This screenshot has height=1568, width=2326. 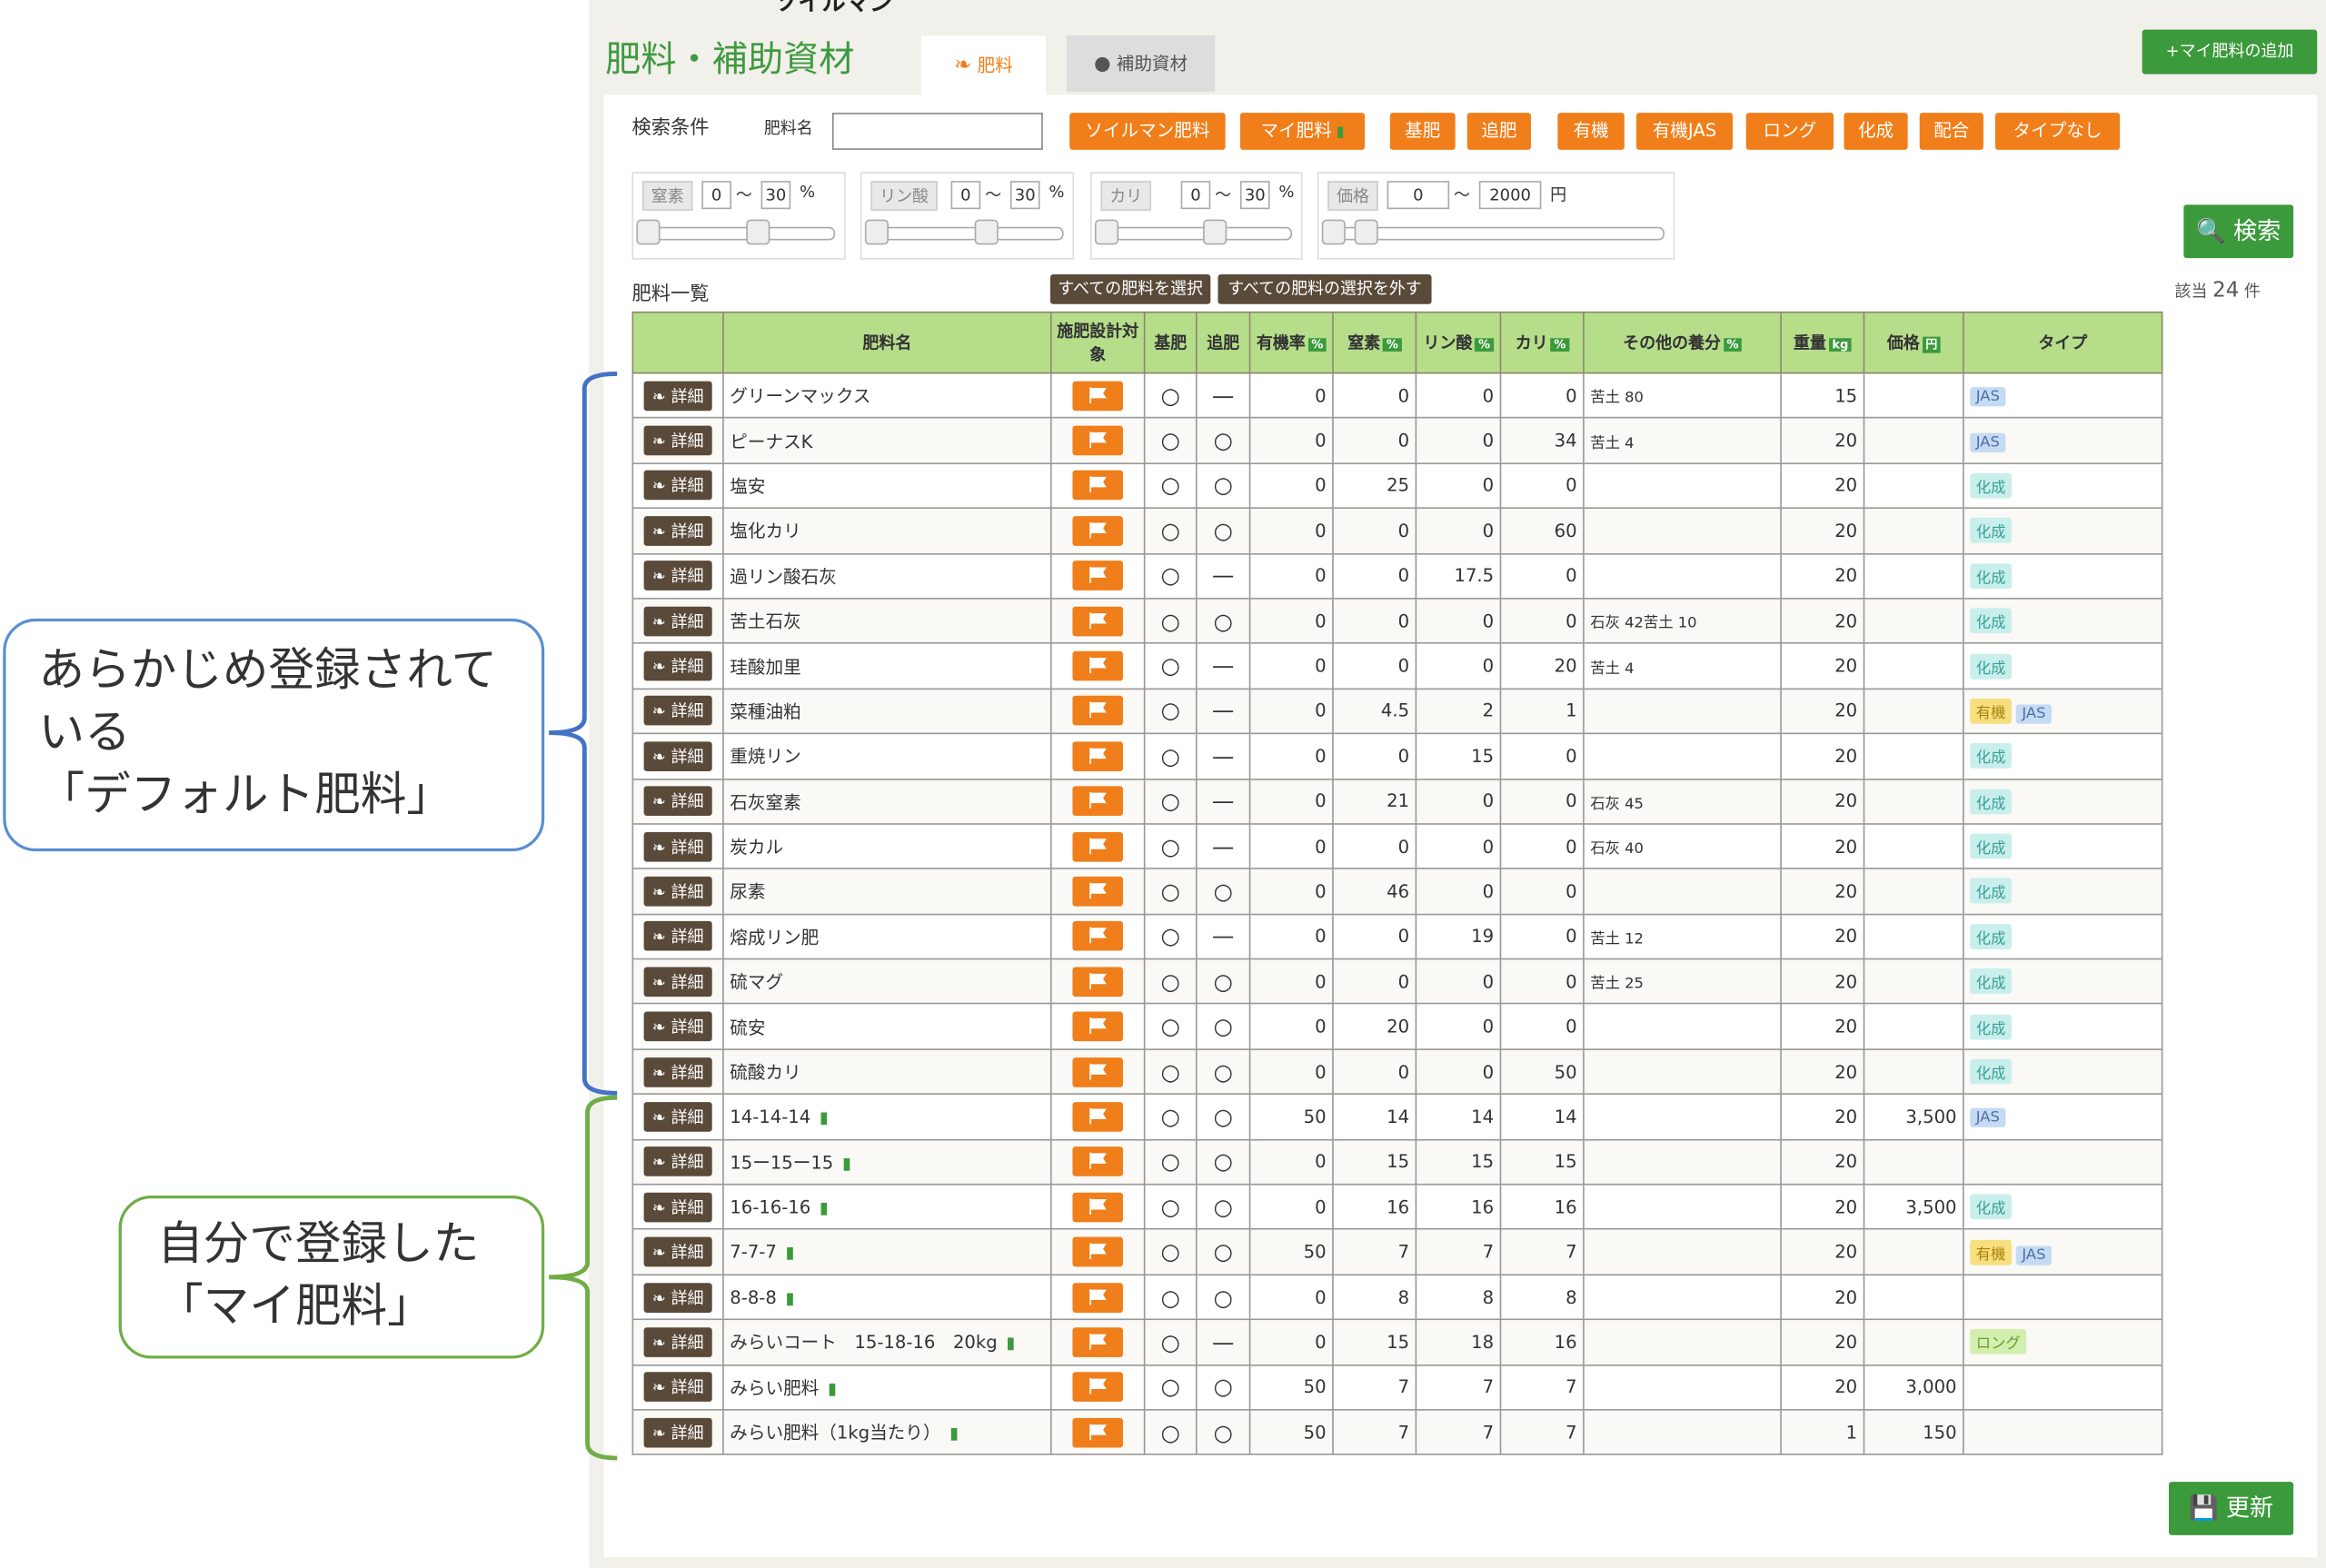 What do you see at coordinates (2230, 51) in the screenshot?
I see `add-button: +マイ肥料の追加` at bounding box center [2230, 51].